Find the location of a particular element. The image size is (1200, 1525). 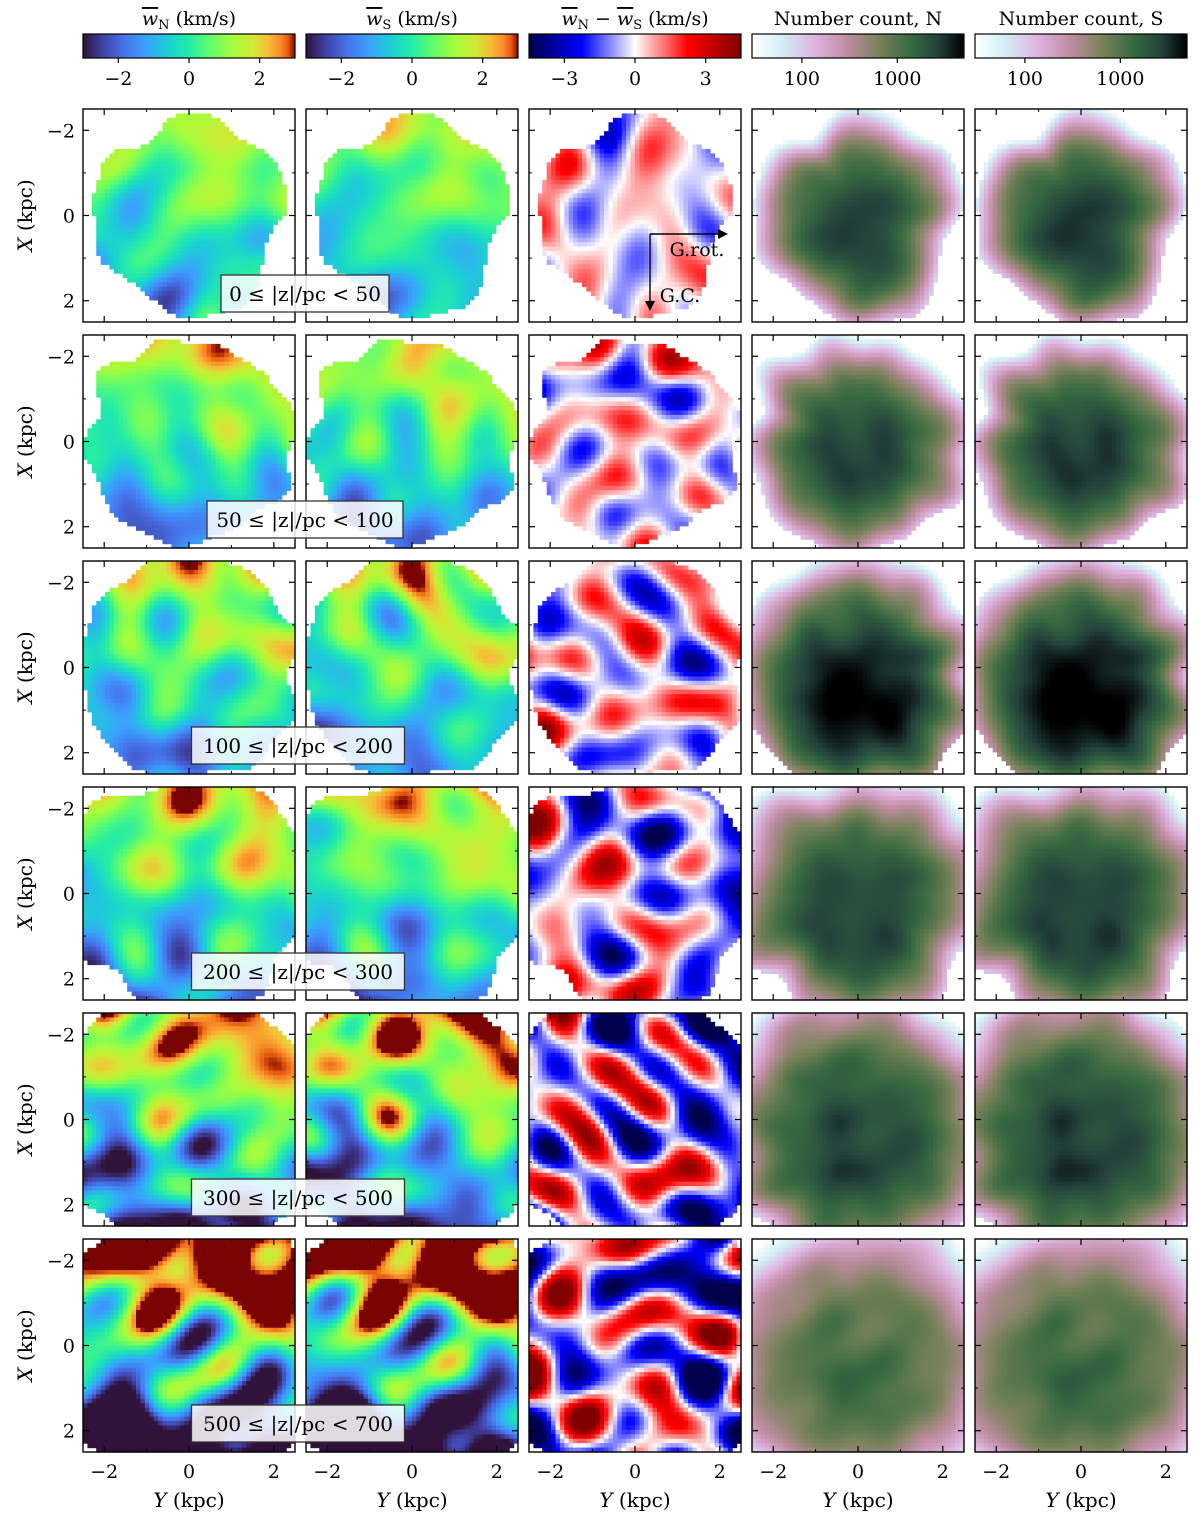

panel-r6-c3: −2 0 2 is located at coordinates (635, 1361).